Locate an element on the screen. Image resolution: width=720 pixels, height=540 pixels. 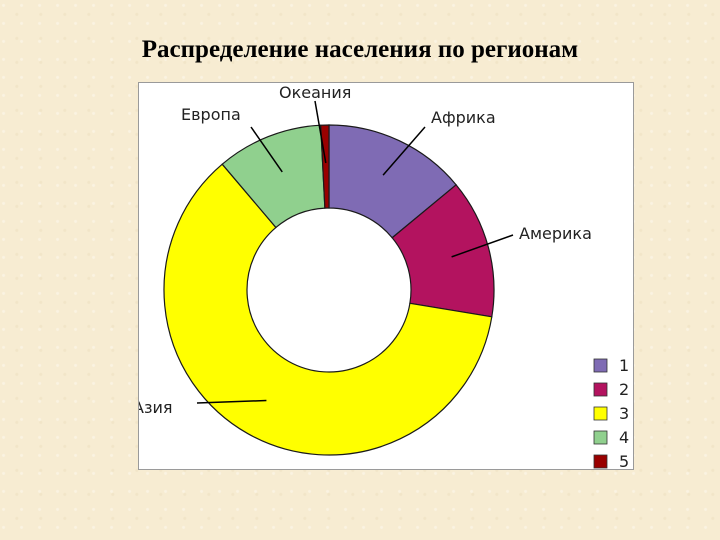
legend-label-3: 3 is located at coordinates (624, 413).